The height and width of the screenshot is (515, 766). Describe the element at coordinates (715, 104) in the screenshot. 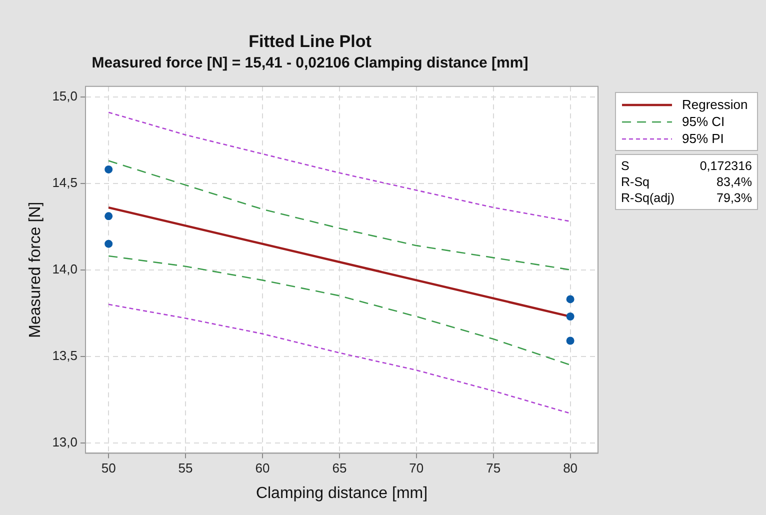

I see `legend-label: Regression` at that location.